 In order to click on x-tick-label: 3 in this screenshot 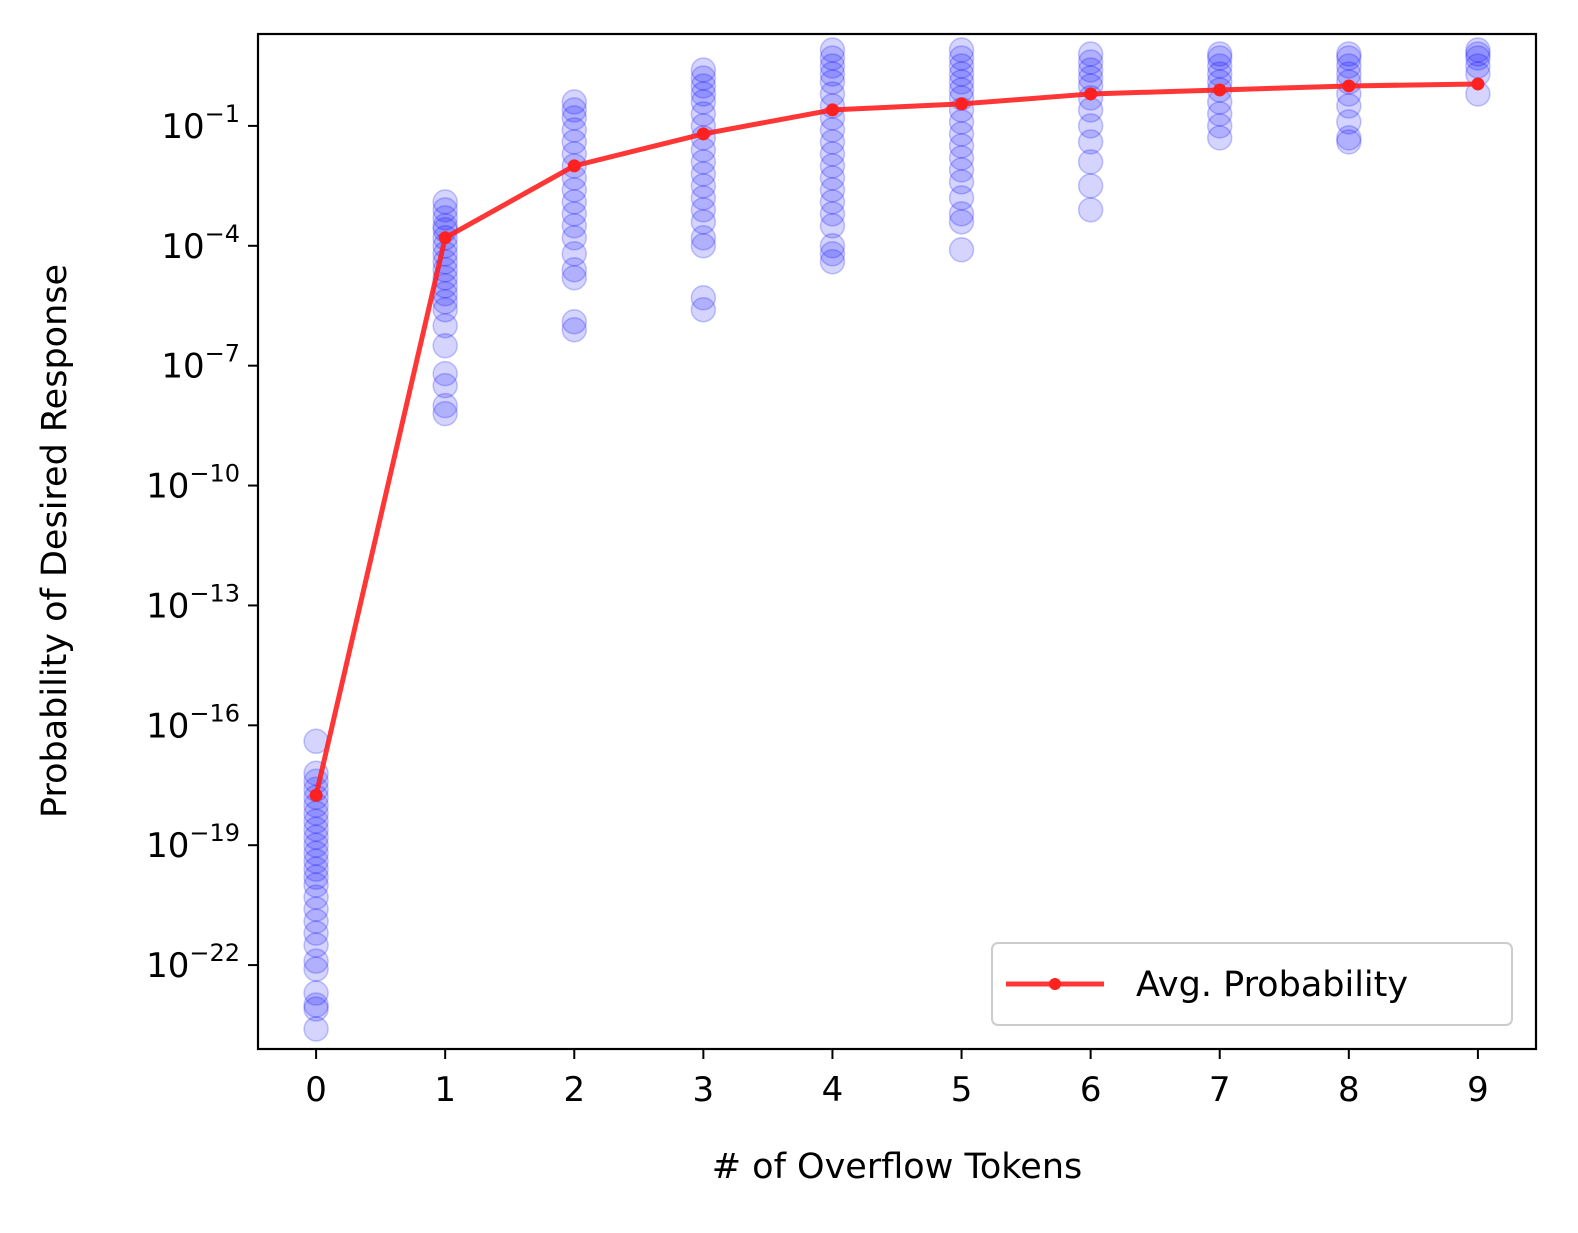, I will do `click(704, 1090)`.